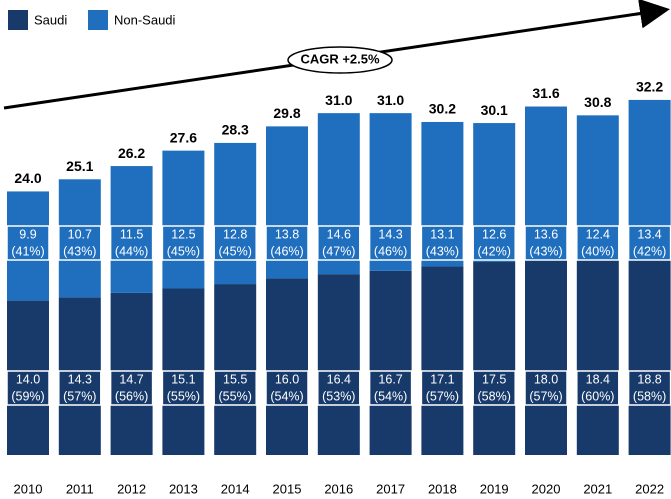 Image resolution: width=671 pixels, height=499 pixels. I want to click on total-label: 26.2, so click(131, 153).